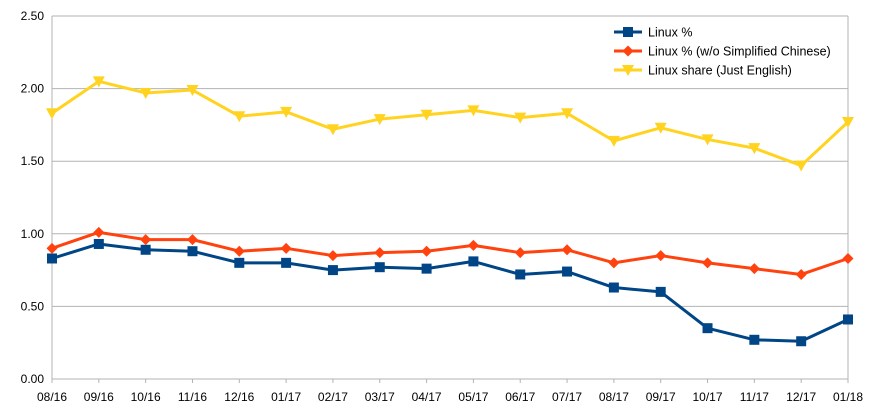  Describe the element at coordinates (33, 379) in the screenshot. I see `y-tick-label: 0.00` at that location.